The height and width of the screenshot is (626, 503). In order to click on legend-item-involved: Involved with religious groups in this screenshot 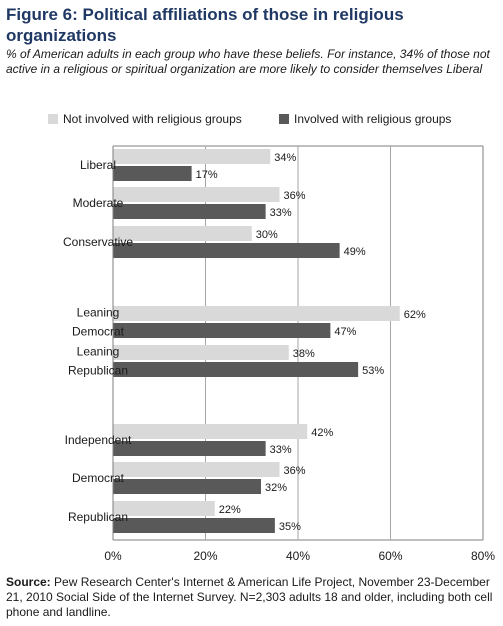, I will do `click(365, 119)`.